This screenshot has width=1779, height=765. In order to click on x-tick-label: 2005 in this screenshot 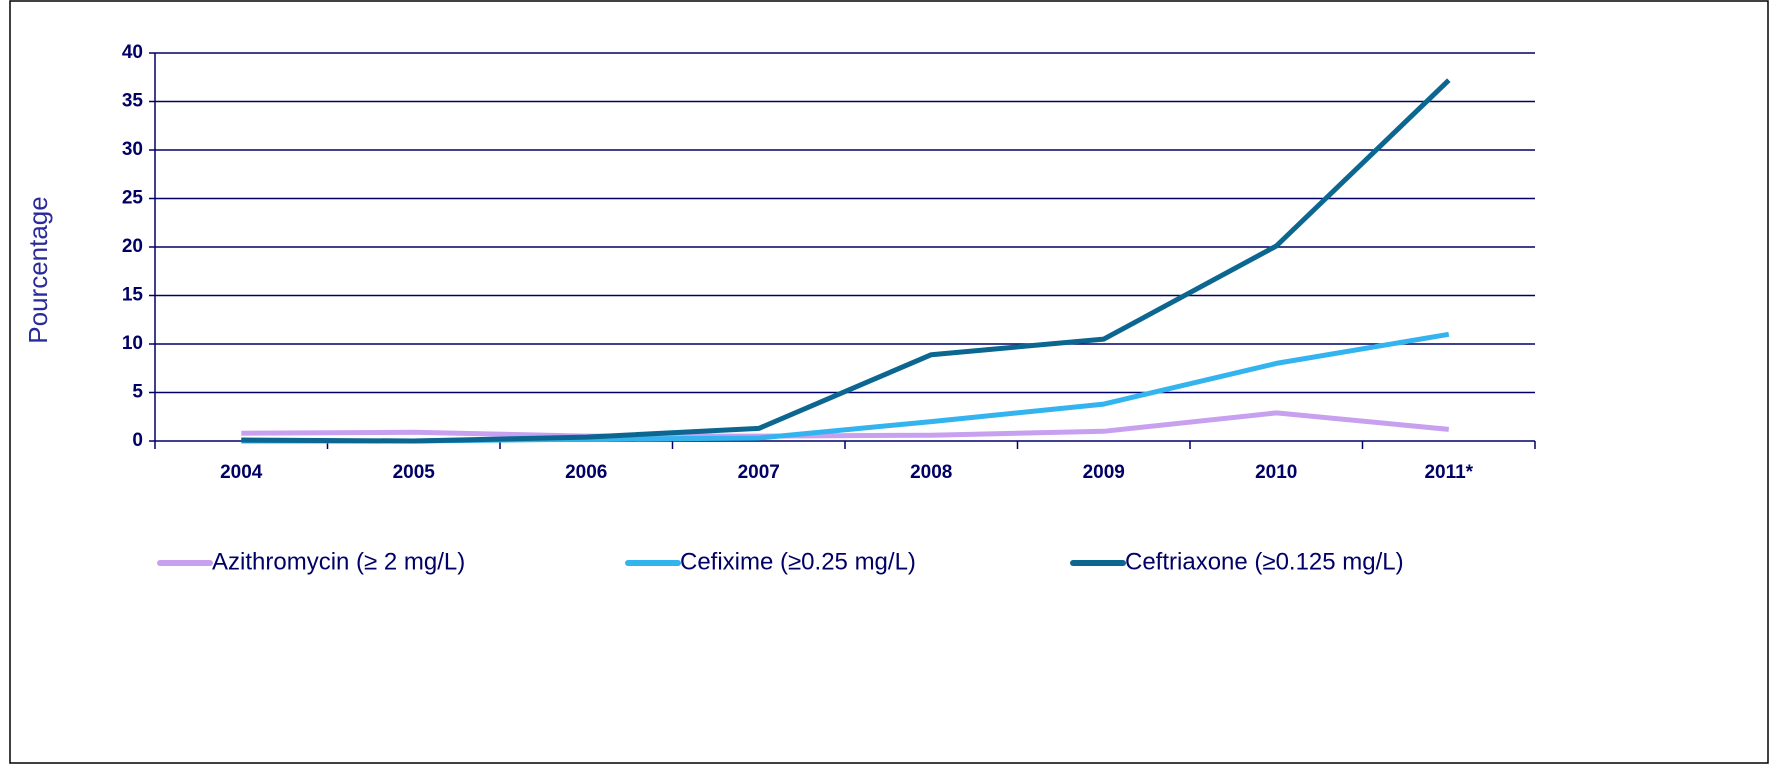, I will do `click(414, 472)`.